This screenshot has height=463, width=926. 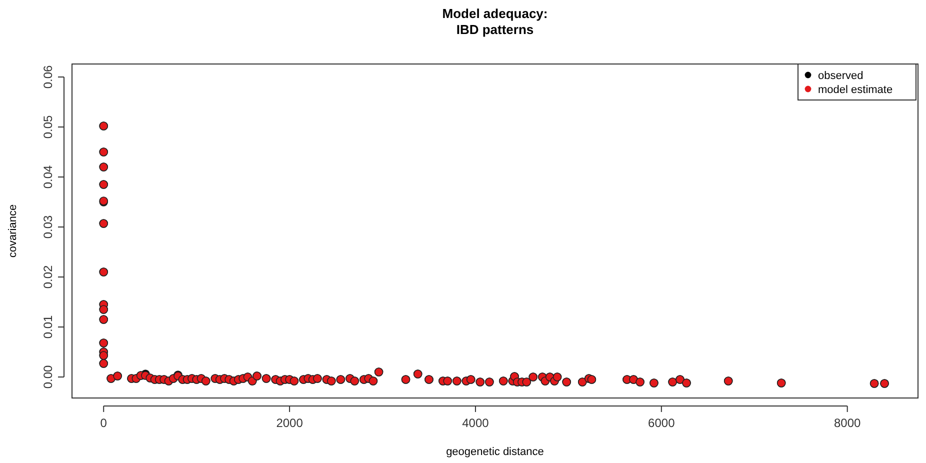 What do you see at coordinates (48, 227) in the screenshot?
I see `y-tick-label: 0.03` at bounding box center [48, 227].